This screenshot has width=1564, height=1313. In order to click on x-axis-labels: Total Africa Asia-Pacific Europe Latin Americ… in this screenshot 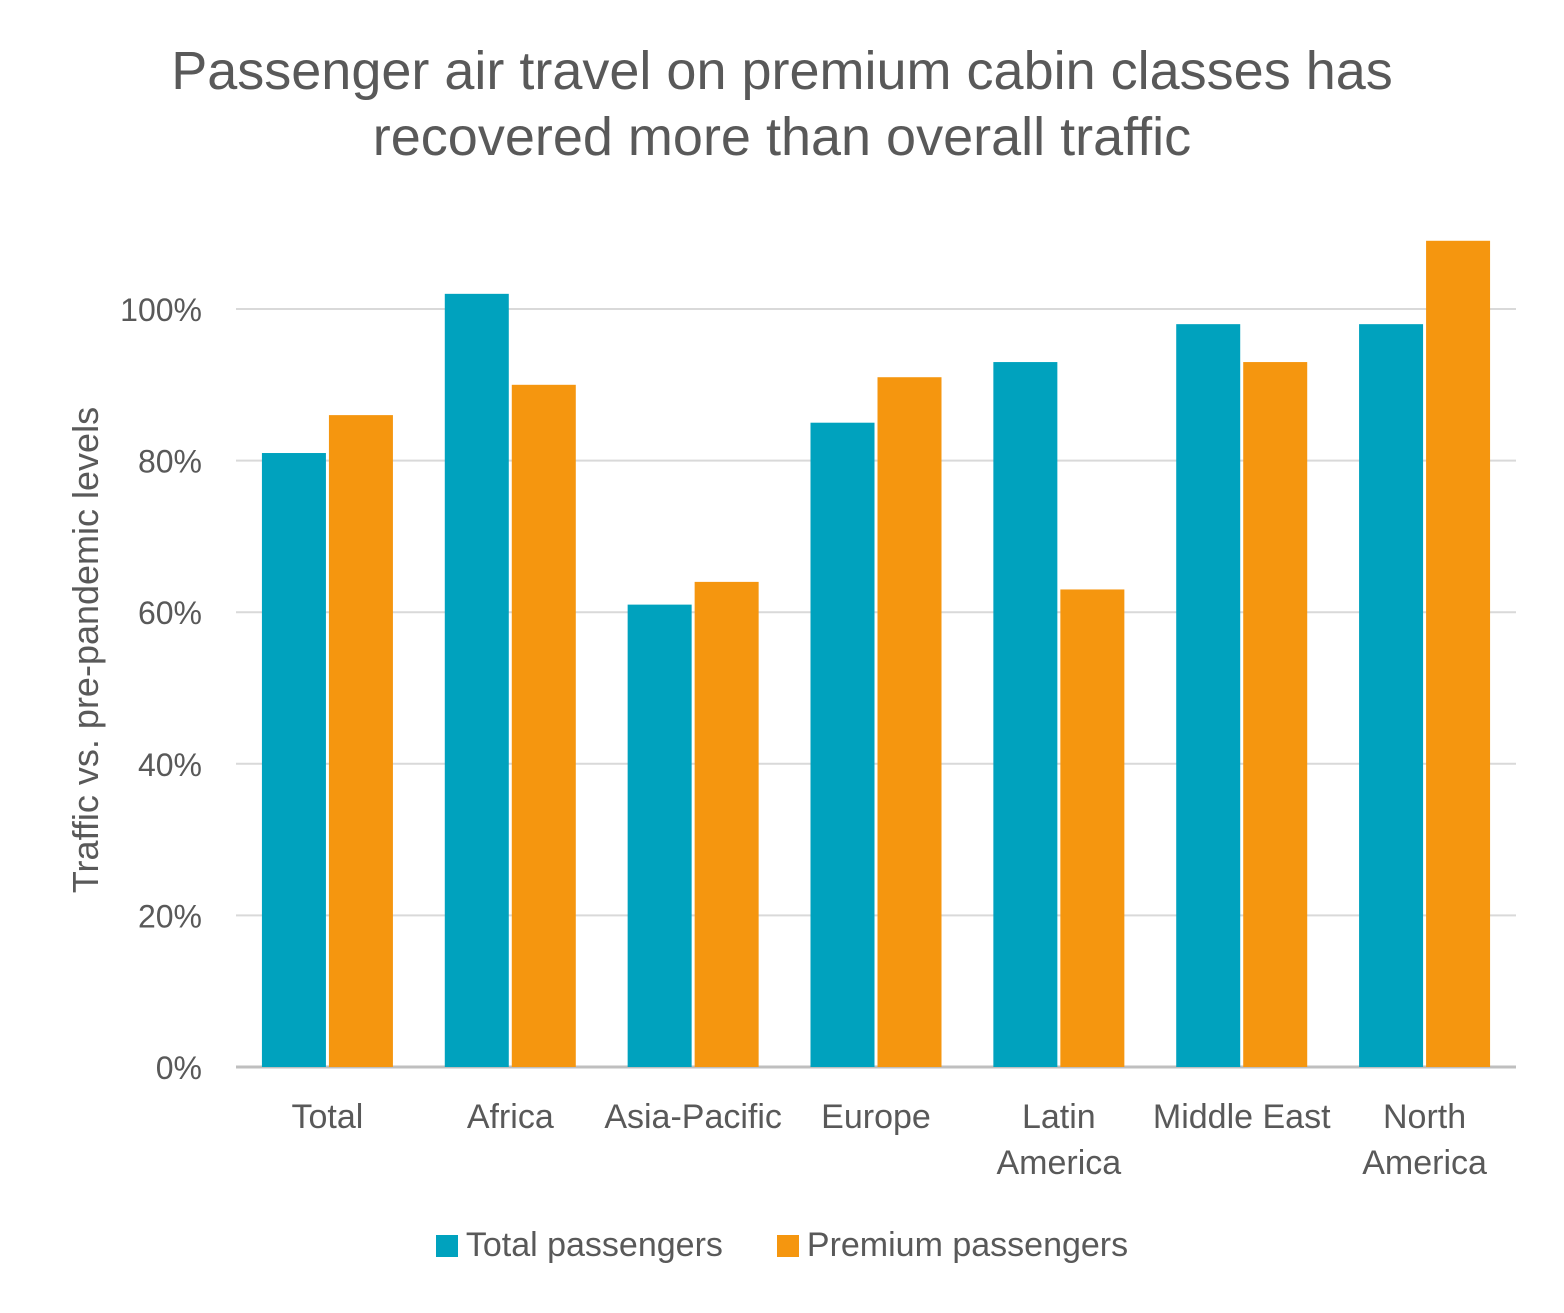, I will do `click(889, 1140)`.